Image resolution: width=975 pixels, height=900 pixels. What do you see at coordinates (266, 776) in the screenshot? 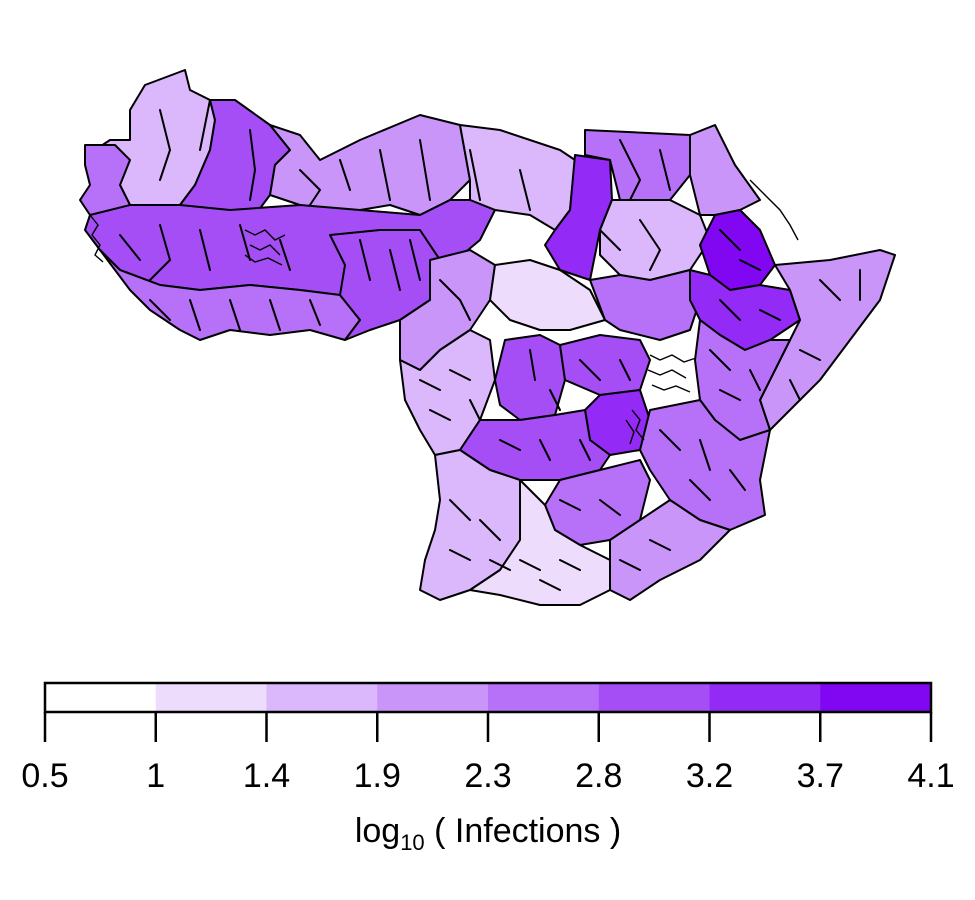
I see `legend-tick-label: 1.4` at bounding box center [266, 776].